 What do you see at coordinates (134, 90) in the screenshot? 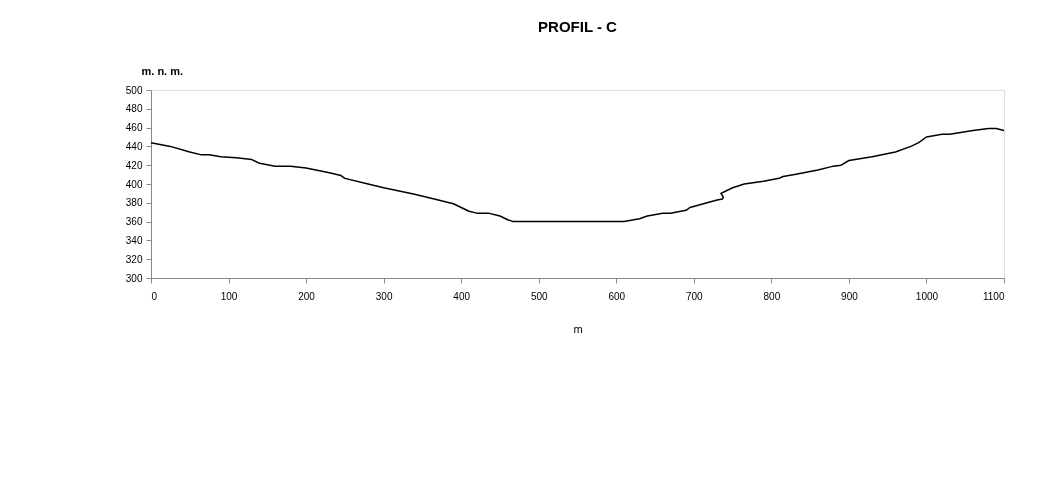
I see `y-tick-label: 500` at bounding box center [134, 90].